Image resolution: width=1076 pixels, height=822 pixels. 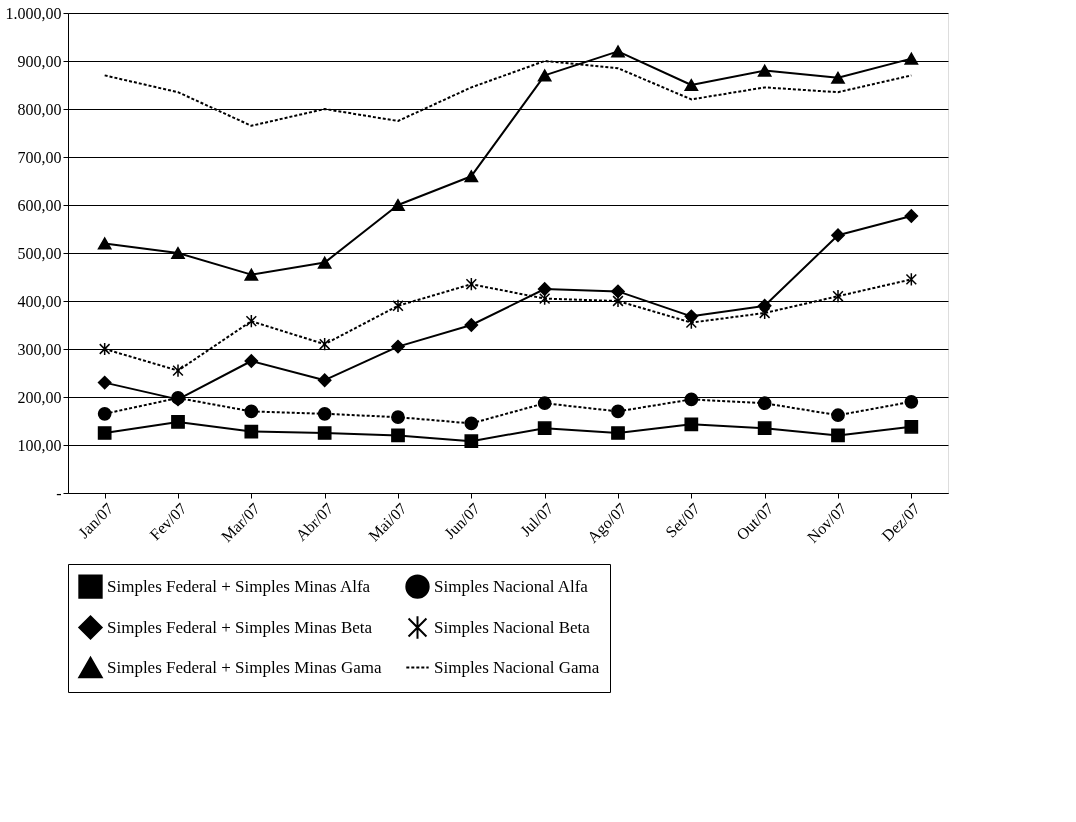 What do you see at coordinates (517, 667) in the screenshot?
I see `legend-label: Simples Nacional Gama` at bounding box center [517, 667].